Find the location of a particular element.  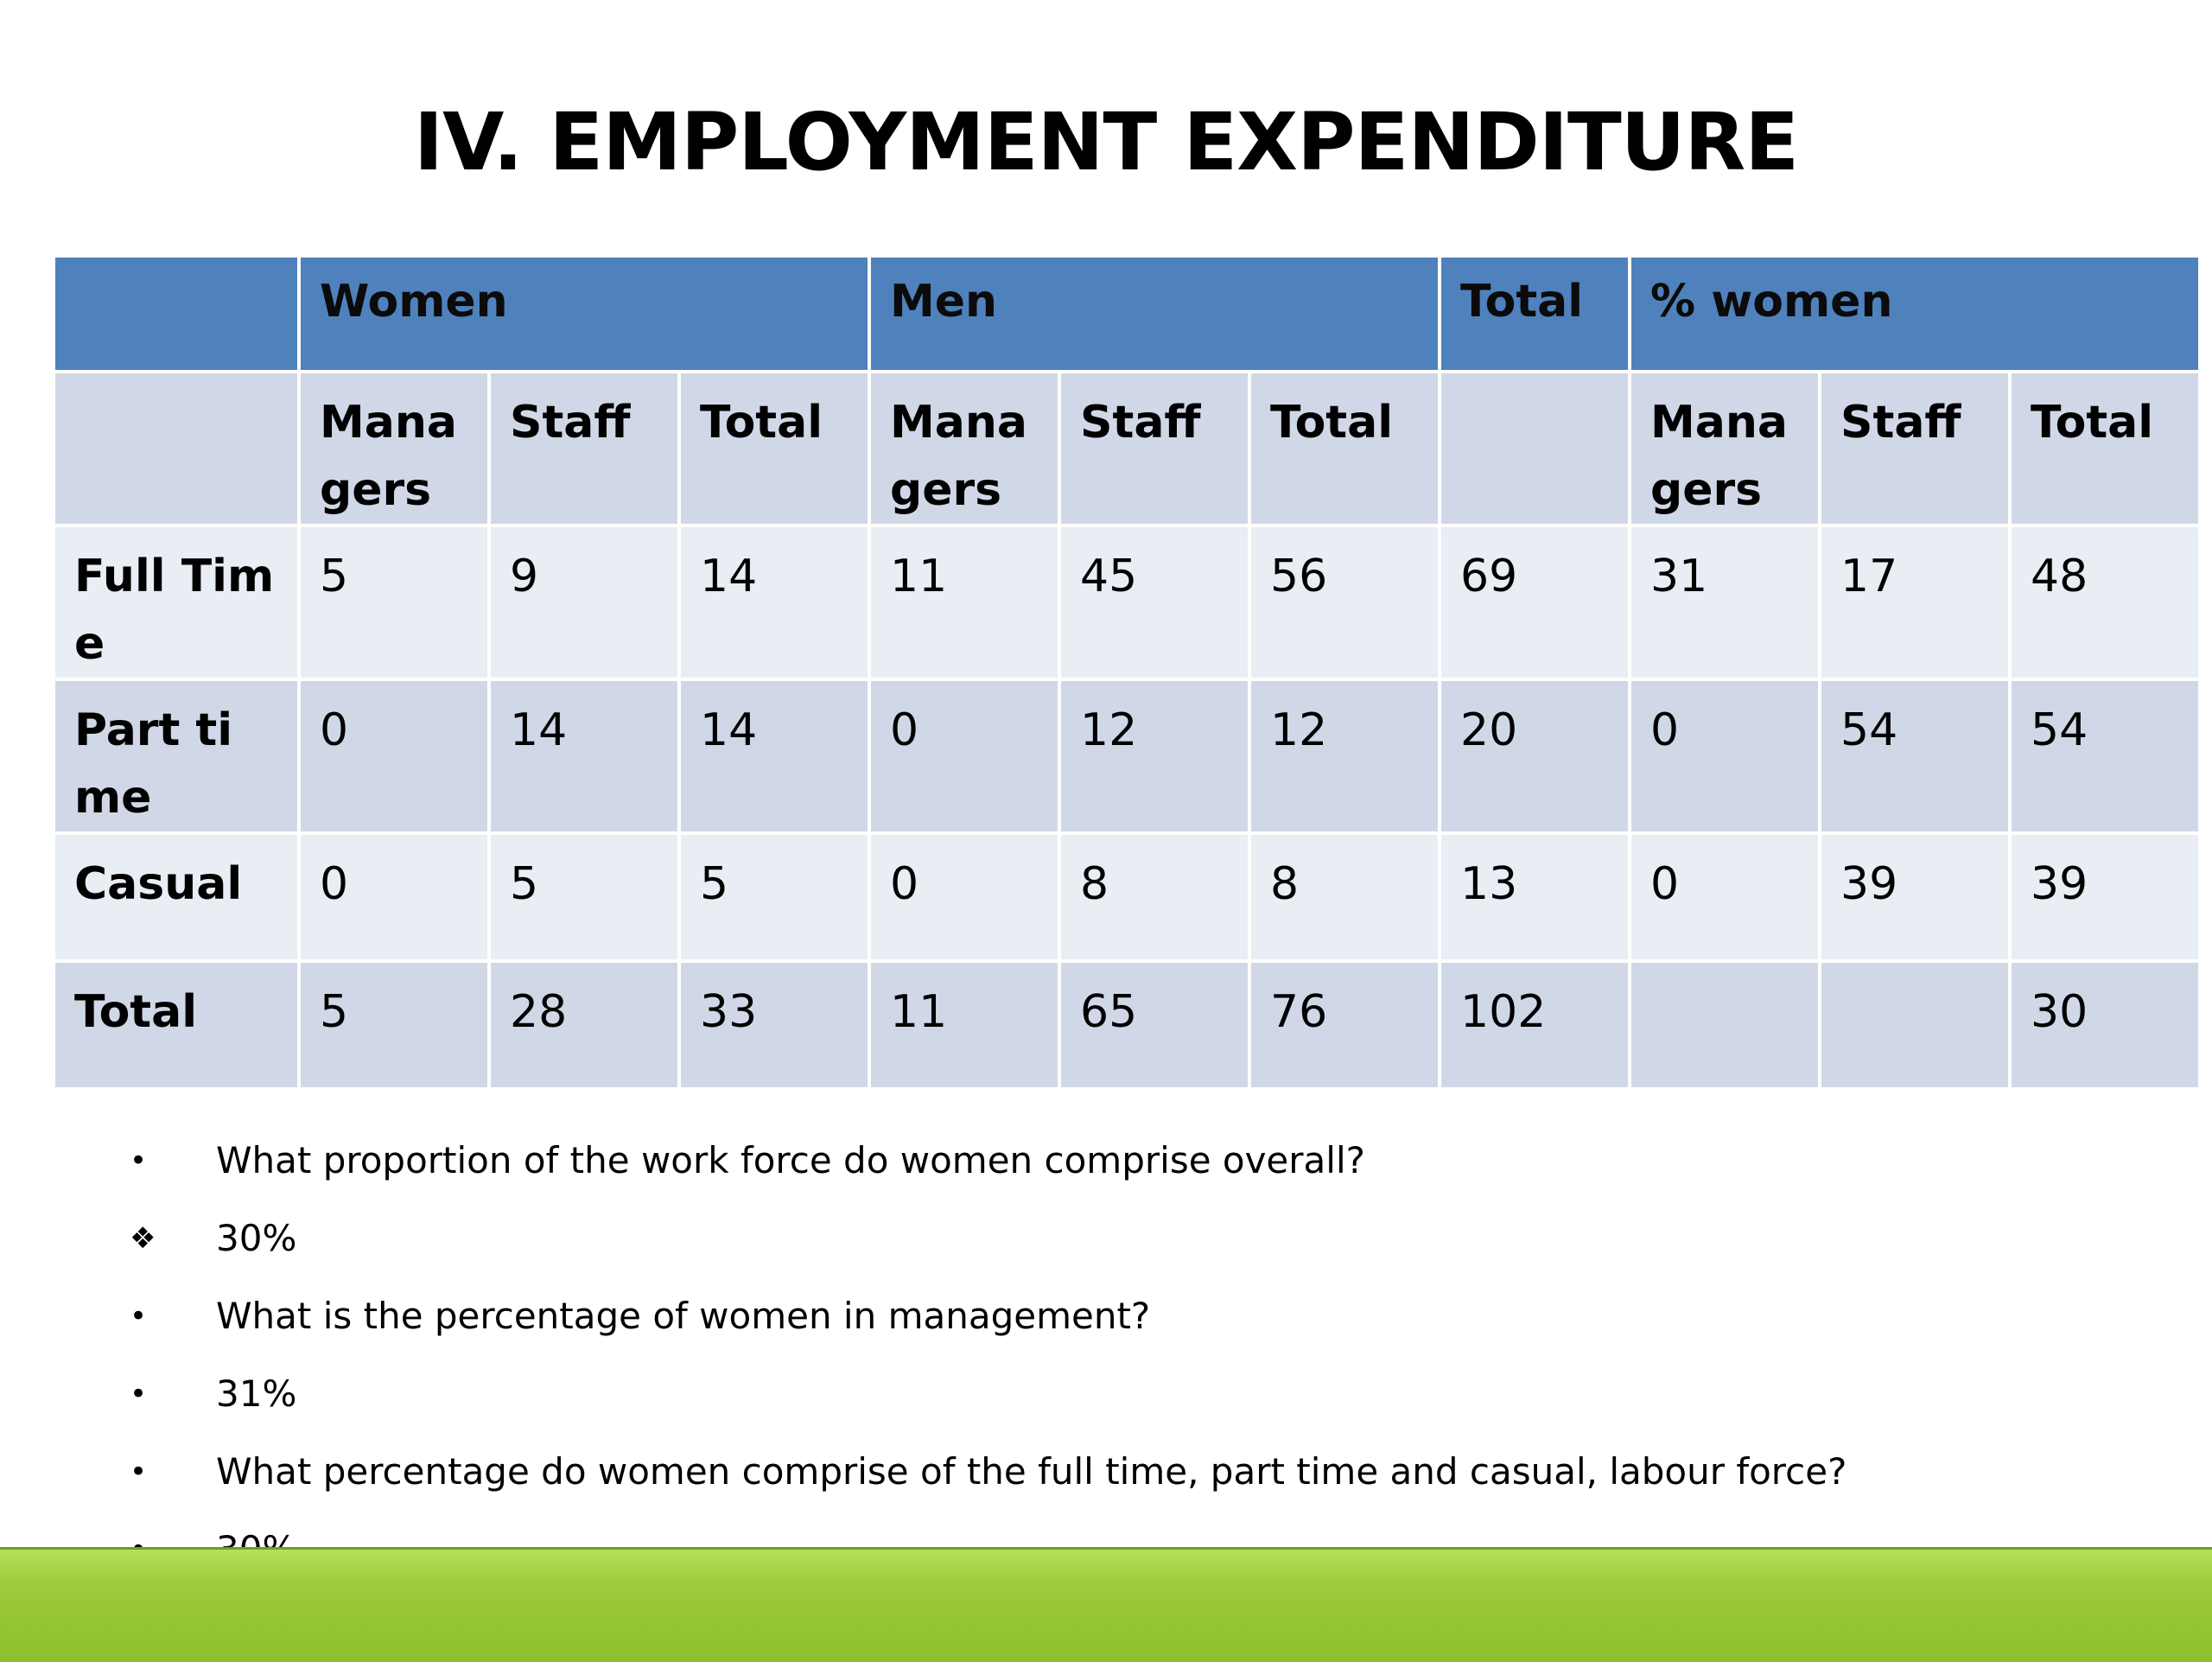

table-cell: 30 is located at coordinates (2105, 1025).